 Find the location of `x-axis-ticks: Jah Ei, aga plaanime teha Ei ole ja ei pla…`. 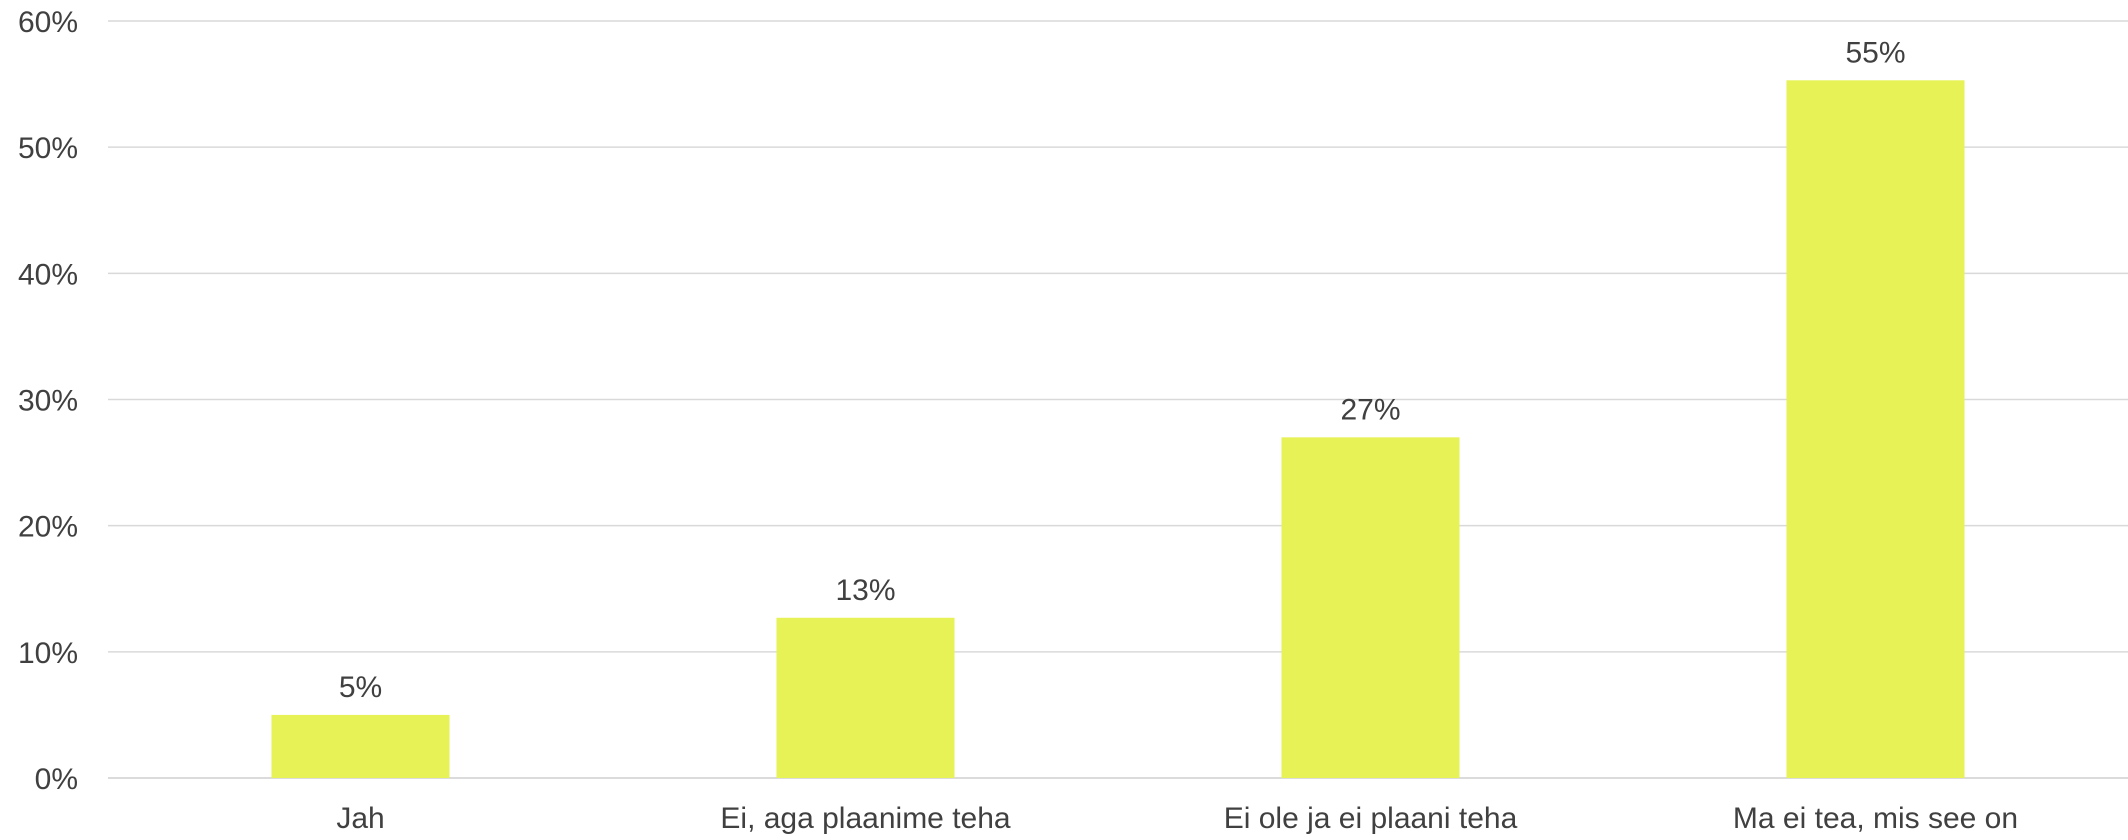

x-axis-ticks: Jah Ei, aga plaanime teha Ei ole ja ei pla… is located at coordinates (1177, 818).